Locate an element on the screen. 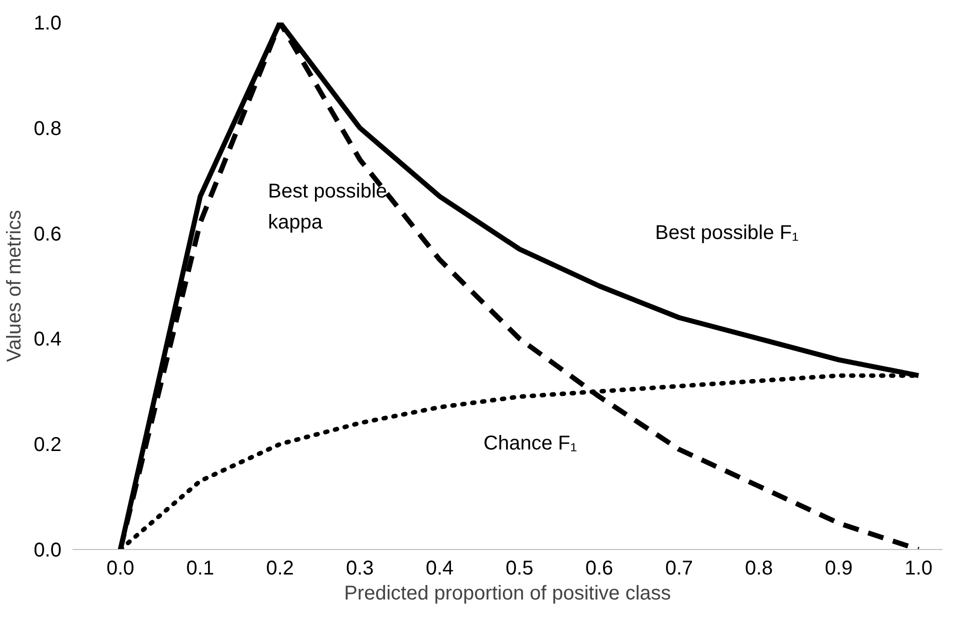 The width and height of the screenshot is (962, 619). text: Best possible F₁ is located at coordinates (727, 233).